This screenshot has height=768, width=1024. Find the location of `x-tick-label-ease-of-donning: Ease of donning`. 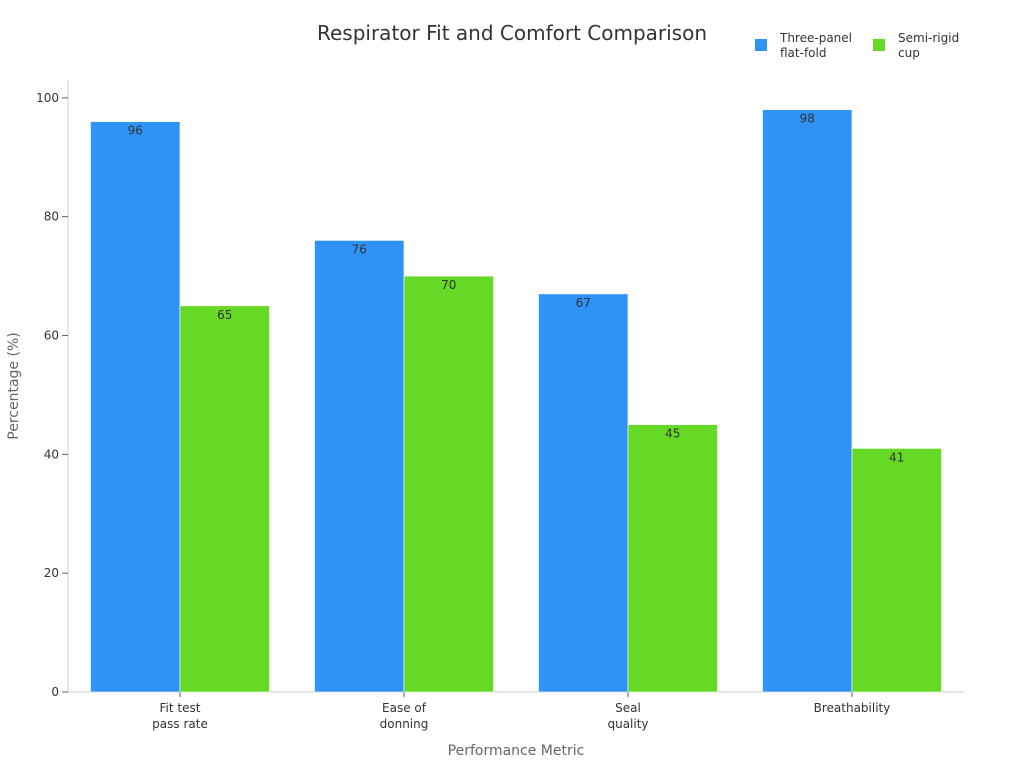

x-tick-label-ease-of-donning: Ease of donning is located at coordinates (404, 716).